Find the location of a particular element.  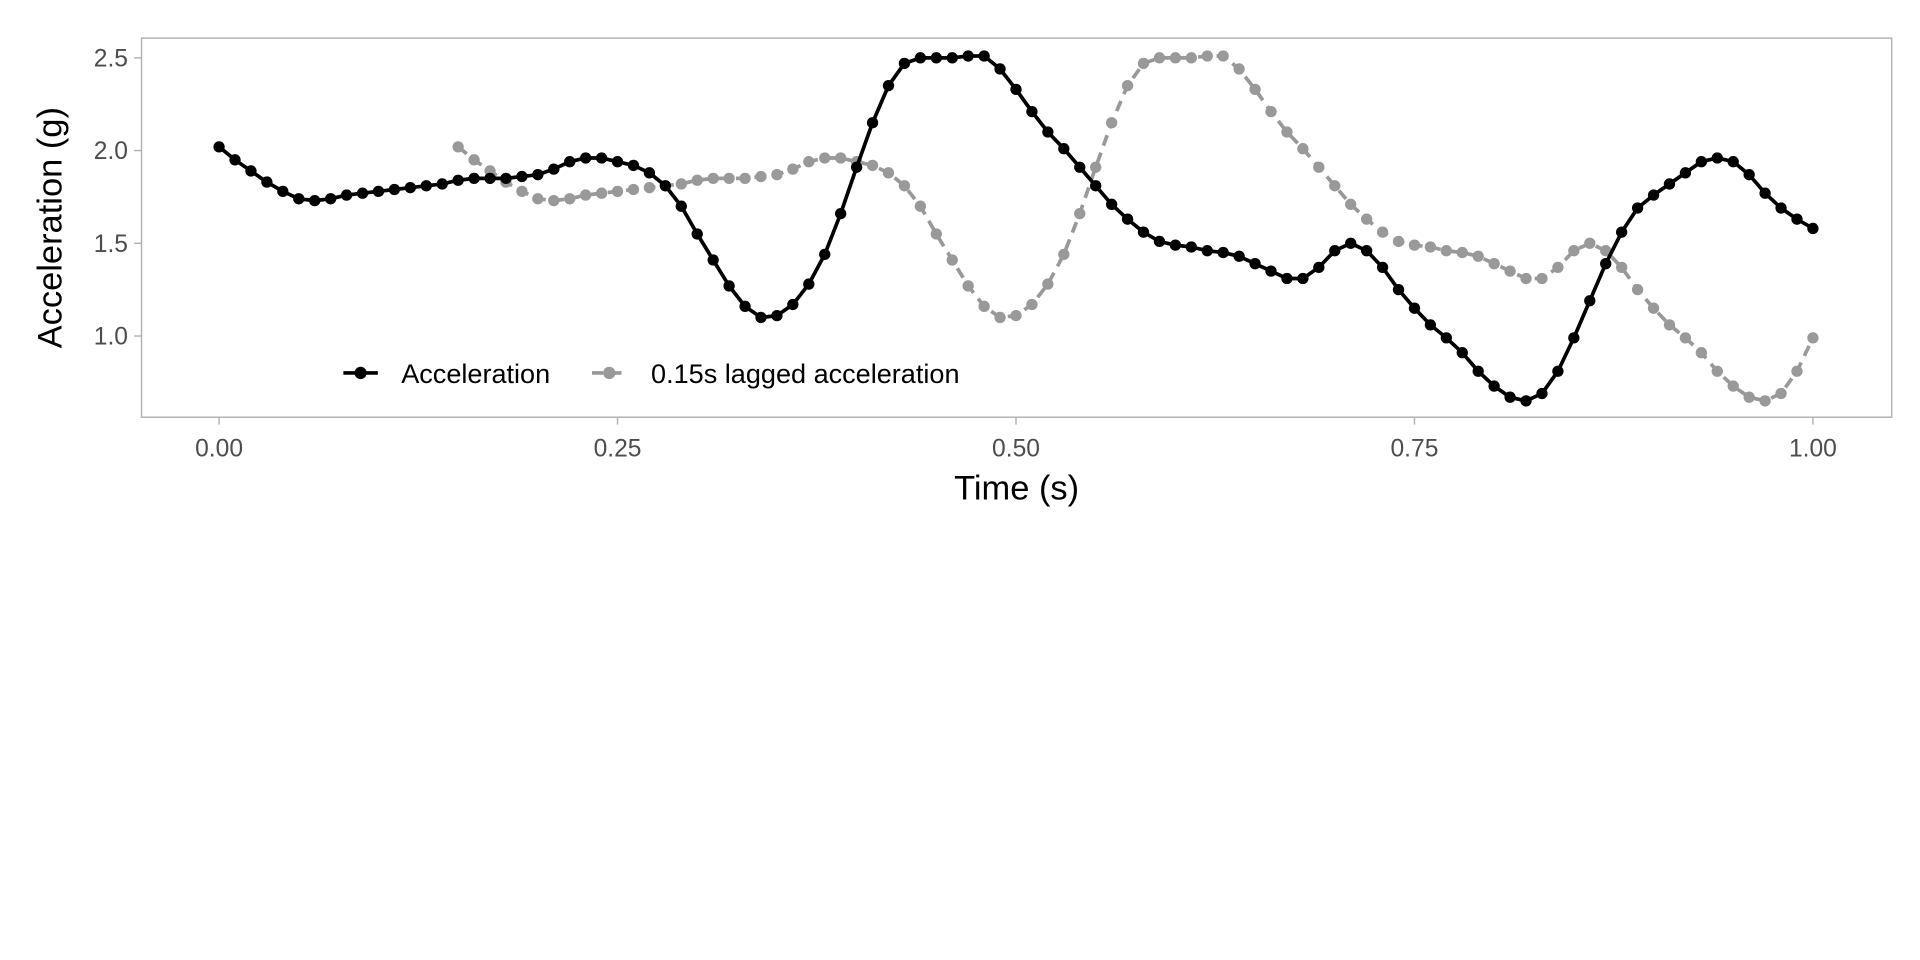

x-tick-label: 0.00 is located at coordinates (219, 449).